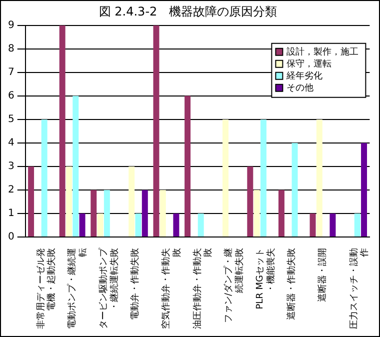 Image resolution: width=380 pixels, height=337 pixels. Describe the element at coordinates (11, 25) in the screenshot. I see `y-tick-label: 9` at that location.